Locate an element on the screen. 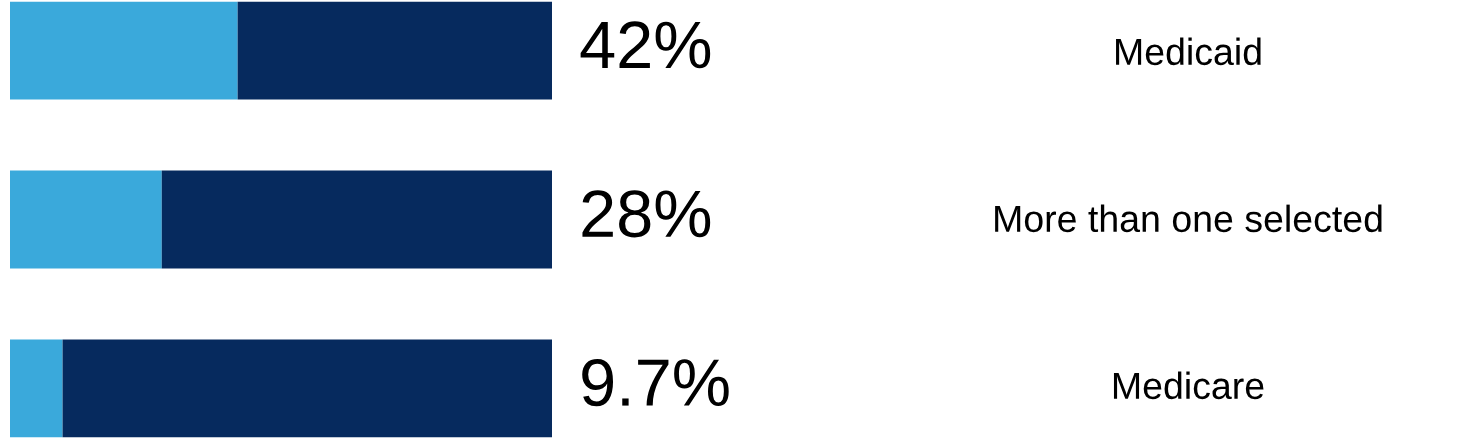  y-tick-label: Medicare is located at coordinates (1188, 385).